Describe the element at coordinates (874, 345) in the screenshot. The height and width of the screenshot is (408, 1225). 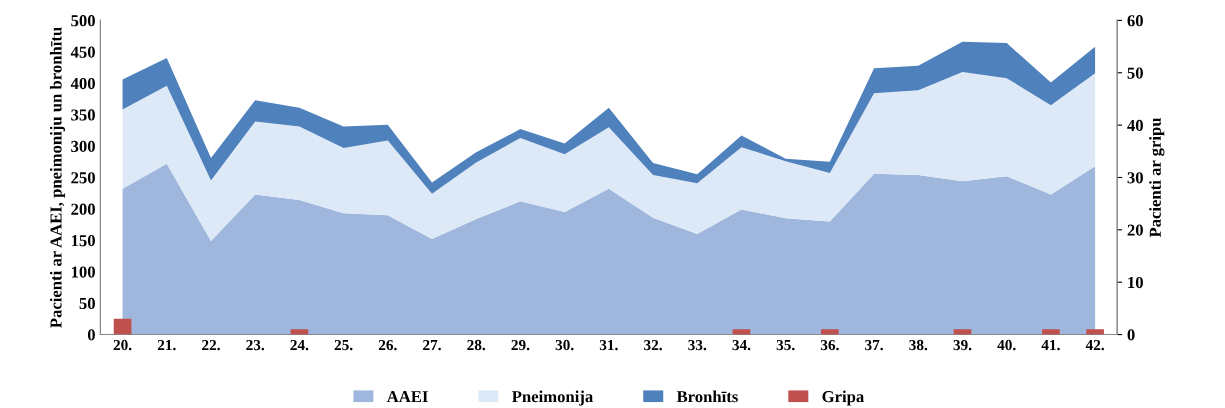
I see `x-tick-label: 37.` at that location.